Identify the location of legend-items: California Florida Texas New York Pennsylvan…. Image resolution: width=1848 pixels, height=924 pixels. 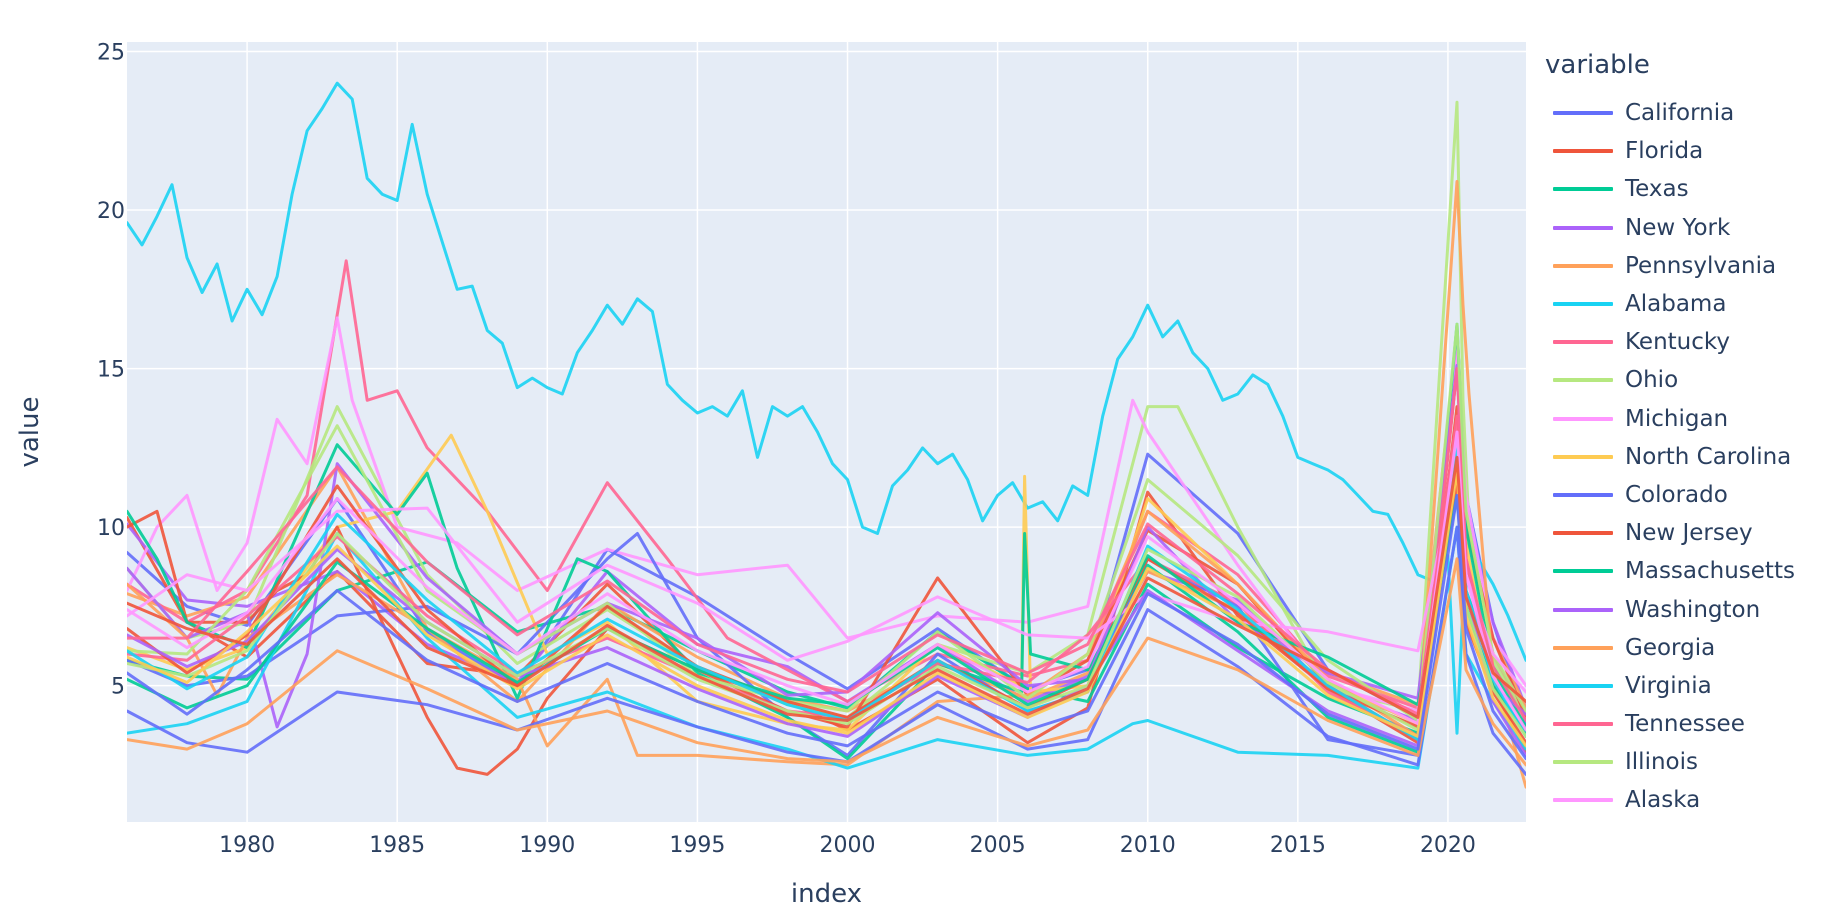
(1690, 457).